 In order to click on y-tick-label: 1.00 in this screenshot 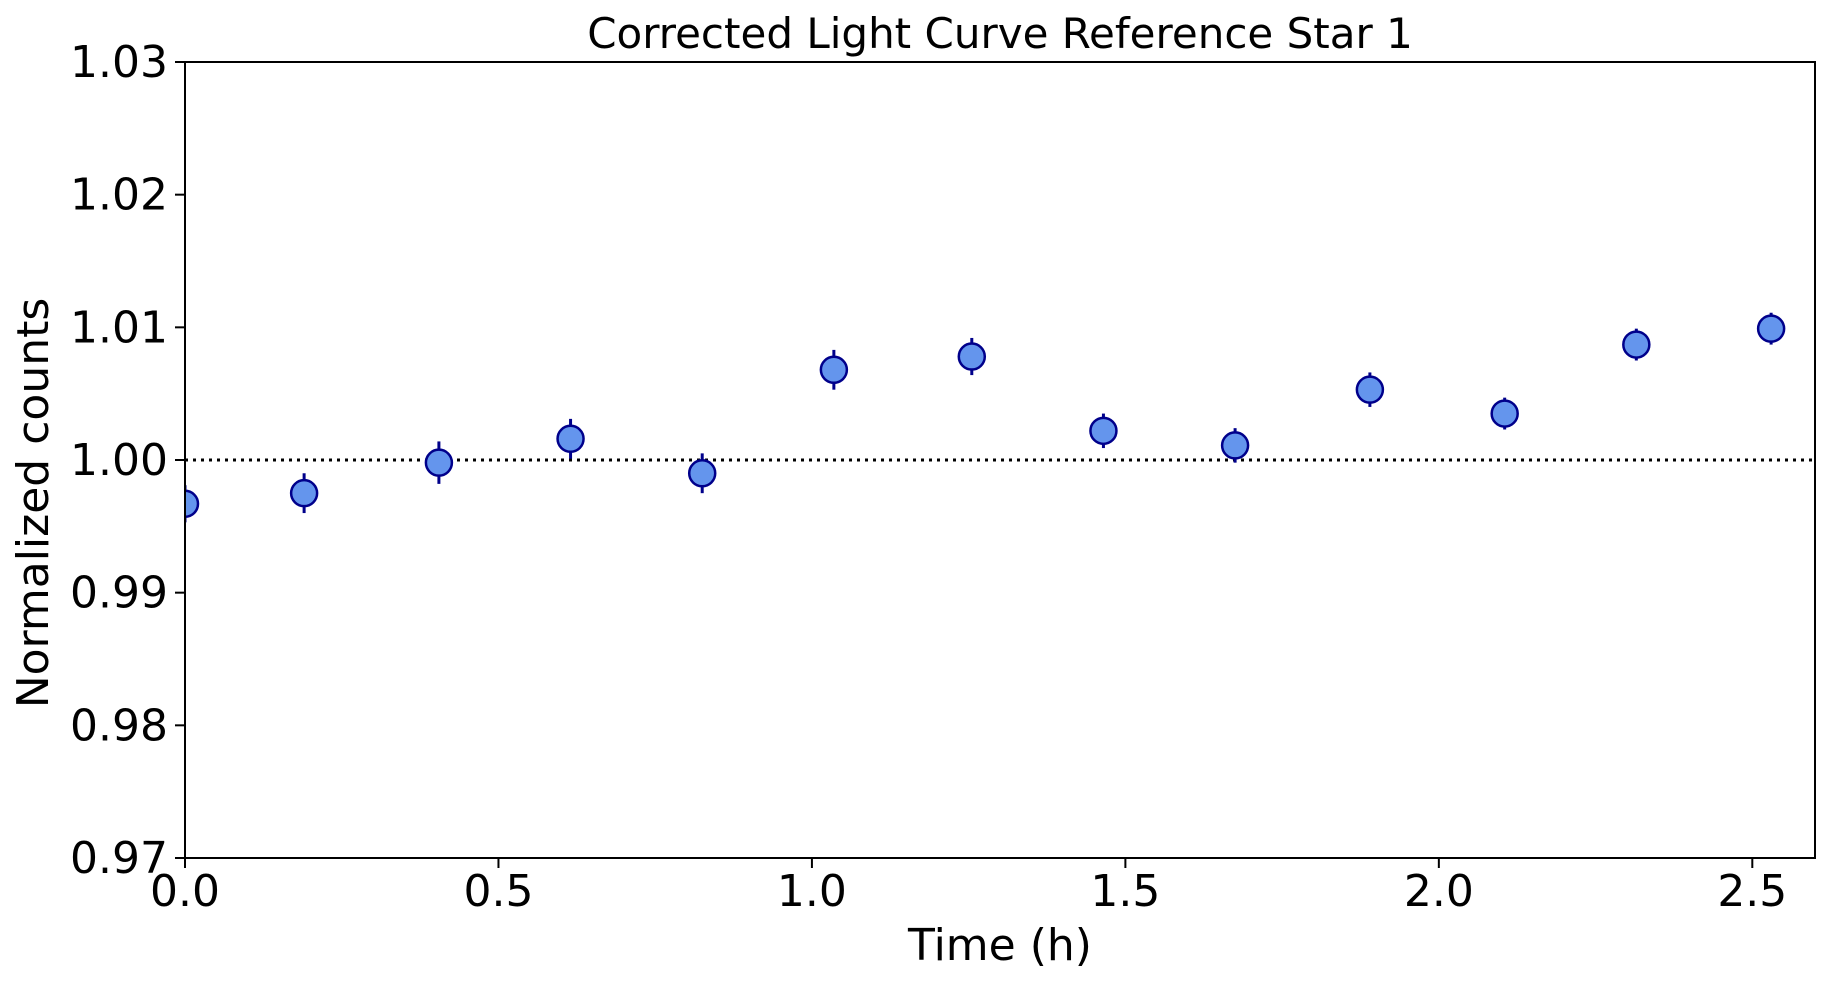, I will do `click(119, 460)`.